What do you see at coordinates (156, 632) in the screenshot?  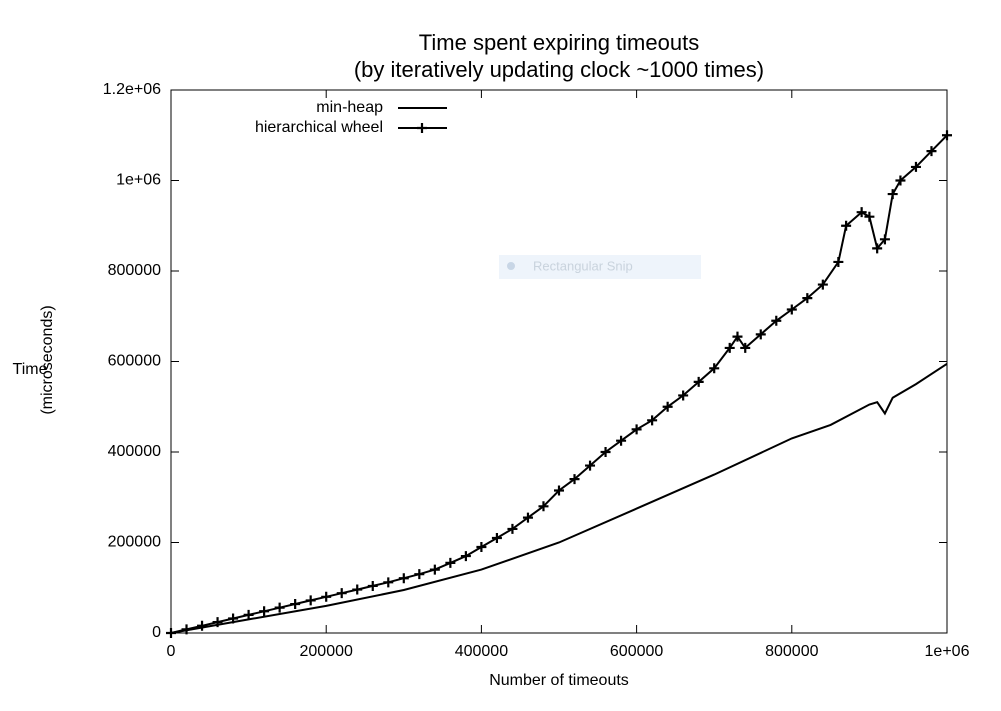 I see `y-tick-label: 0` at bounding box center [156, 632].